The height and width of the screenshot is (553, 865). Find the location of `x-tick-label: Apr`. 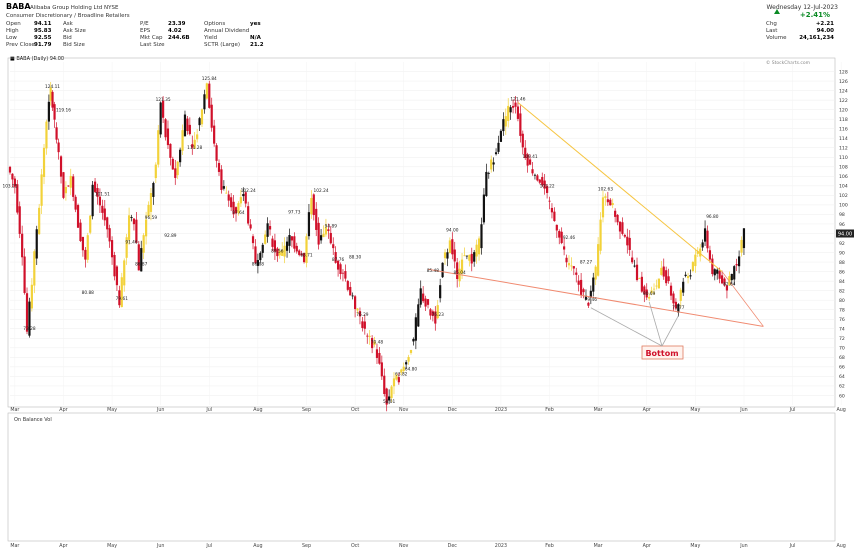

x-tick-label: Apr is located at coordinates (647, 410).